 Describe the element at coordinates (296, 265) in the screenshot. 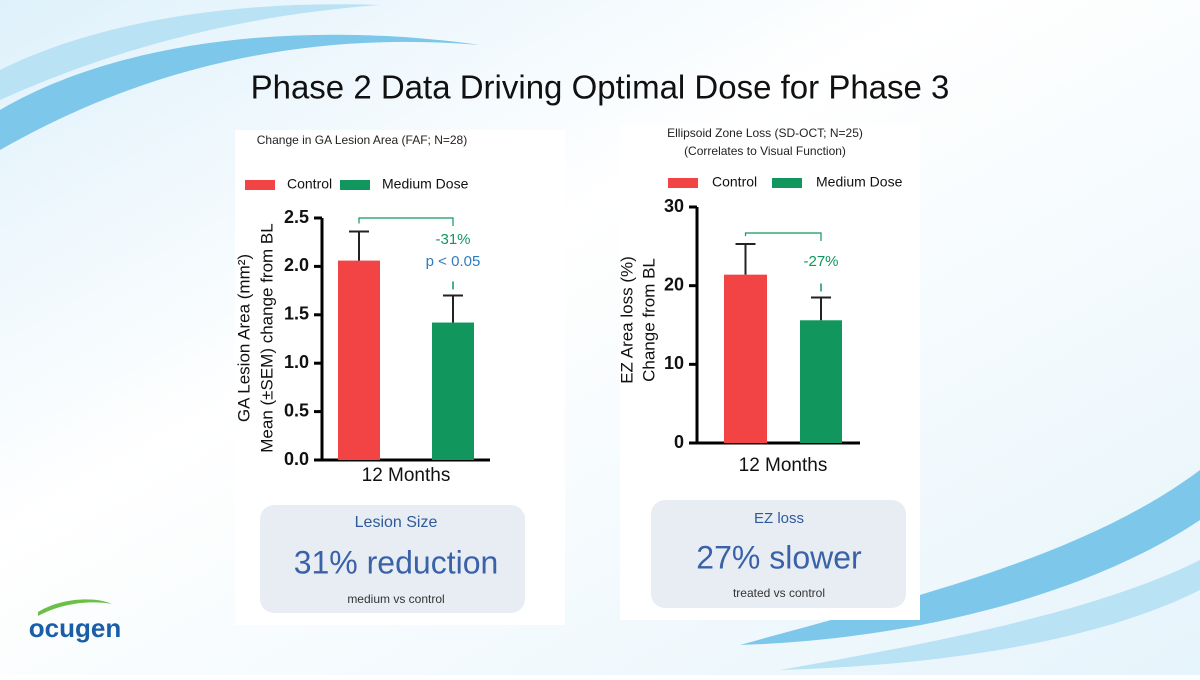

I see `y-tick-label: 2.0` at that location.